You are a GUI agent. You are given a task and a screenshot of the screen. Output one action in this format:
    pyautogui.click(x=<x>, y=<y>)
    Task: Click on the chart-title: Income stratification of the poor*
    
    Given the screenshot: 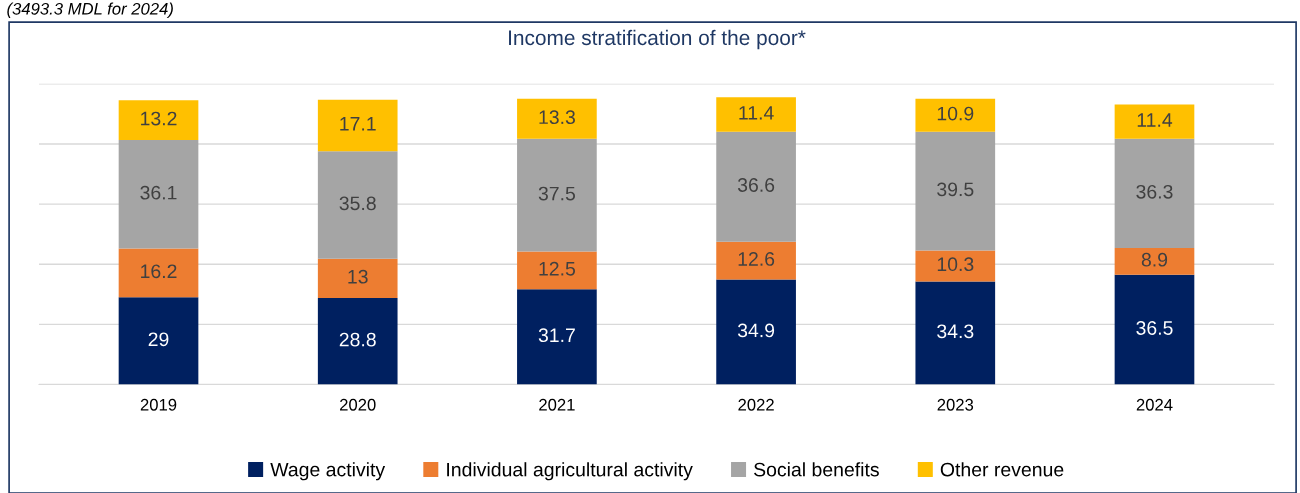 What is the action you would take?
    pyautogui.click(x=657, y=39)
    